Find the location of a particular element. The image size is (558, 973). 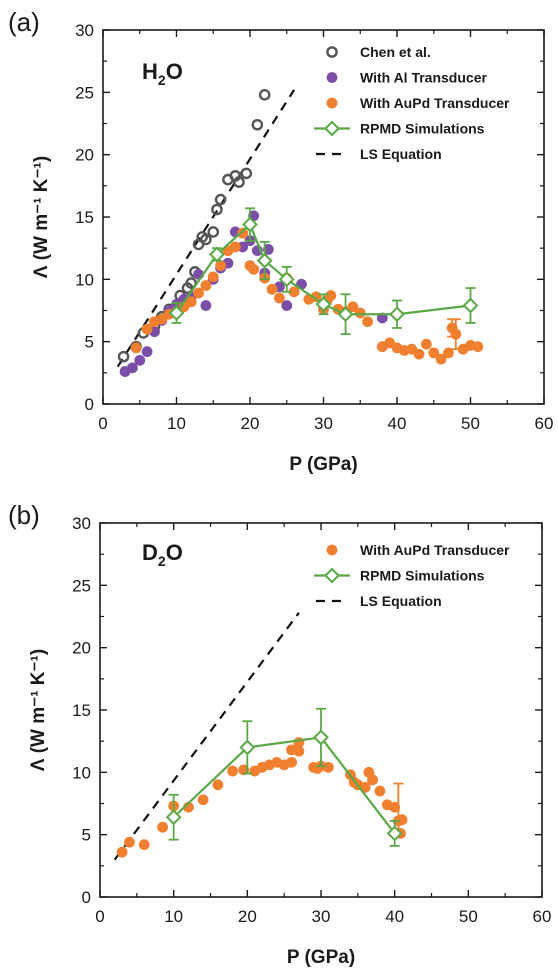

x-tick-label: 40 is located at coordinates (397, 423).